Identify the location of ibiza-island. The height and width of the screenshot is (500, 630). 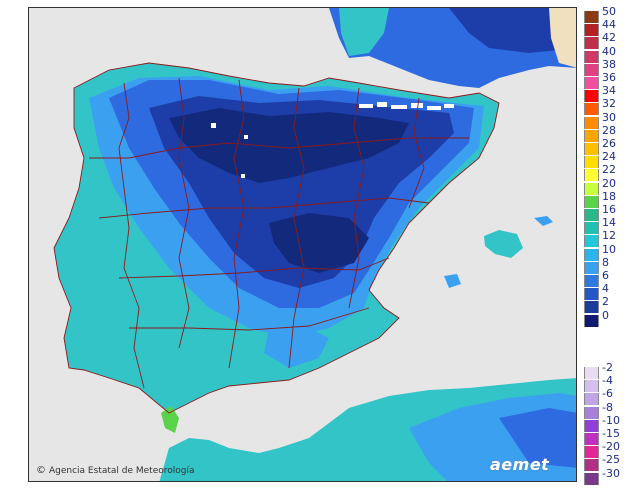
(452, 281).